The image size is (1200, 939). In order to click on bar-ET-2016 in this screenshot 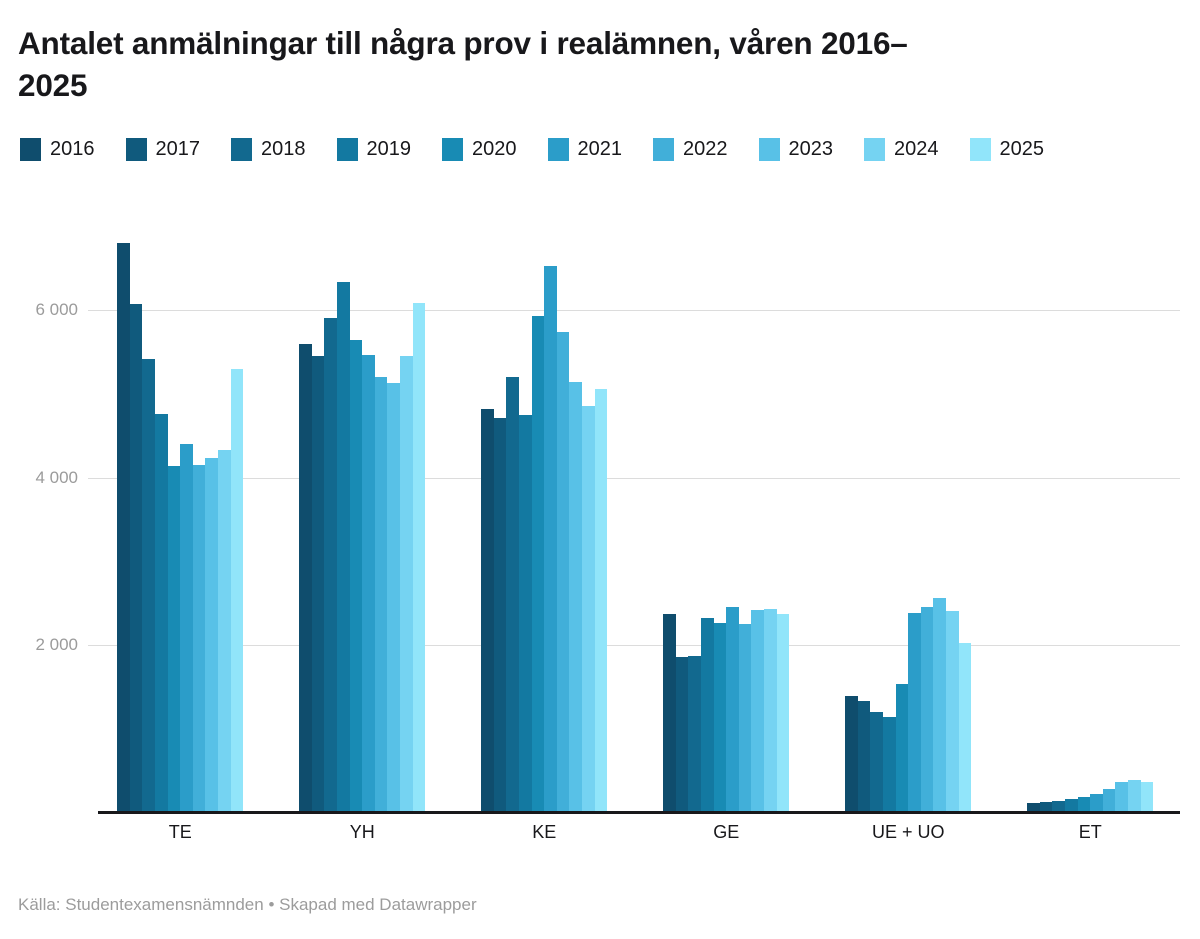, I will do `click(1033, 807)`.